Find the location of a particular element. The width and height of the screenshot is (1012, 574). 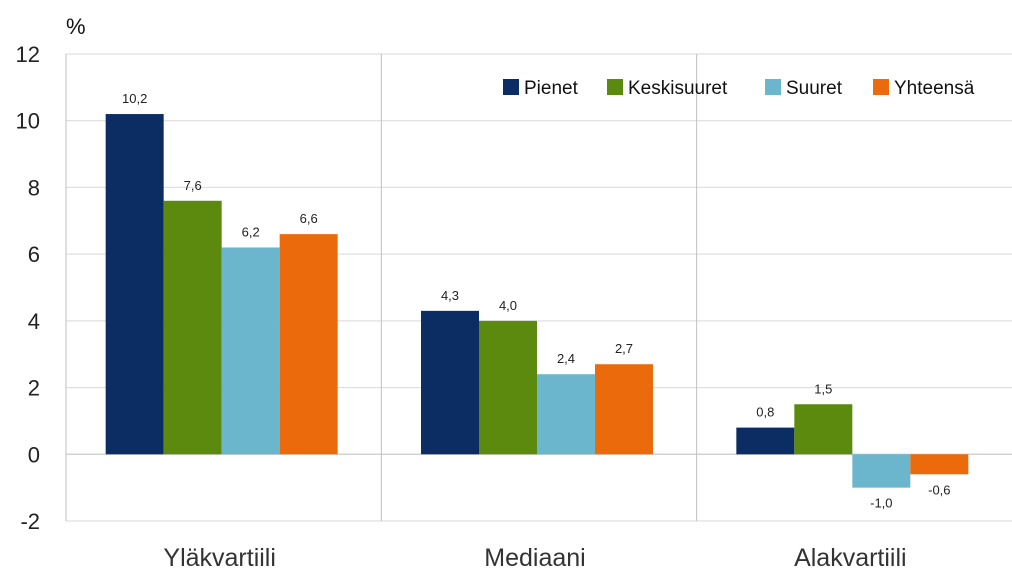

y-tick-label: 0 is located at coordinates (34, 454).